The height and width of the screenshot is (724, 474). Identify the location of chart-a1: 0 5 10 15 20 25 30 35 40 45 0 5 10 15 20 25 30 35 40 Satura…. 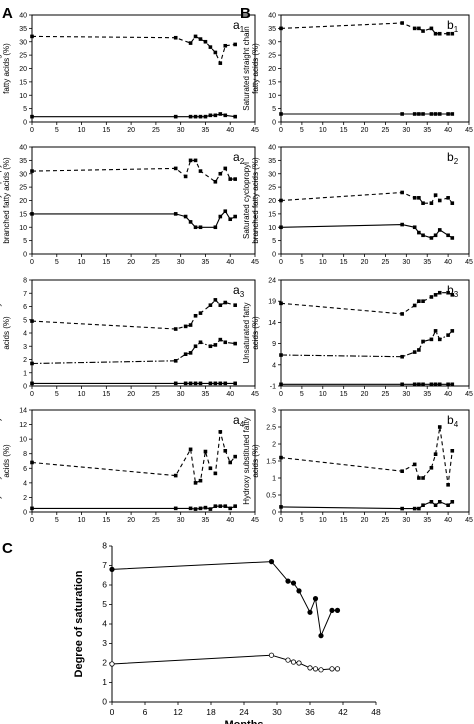
(129, 74).